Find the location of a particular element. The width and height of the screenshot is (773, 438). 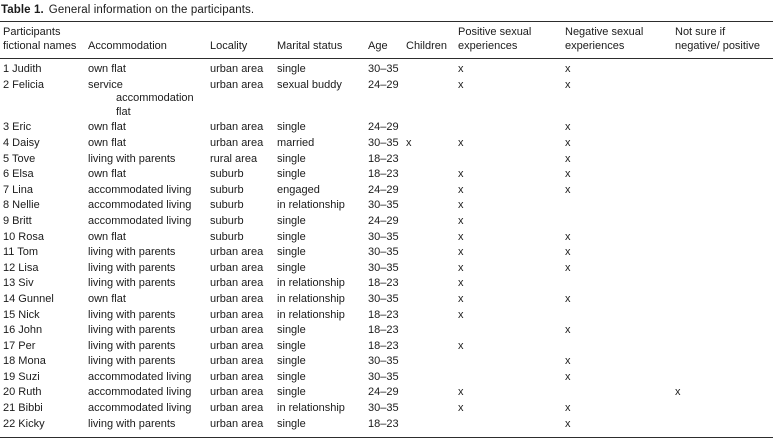

cell-name: 17 Per is located at coordinates (19, 345).